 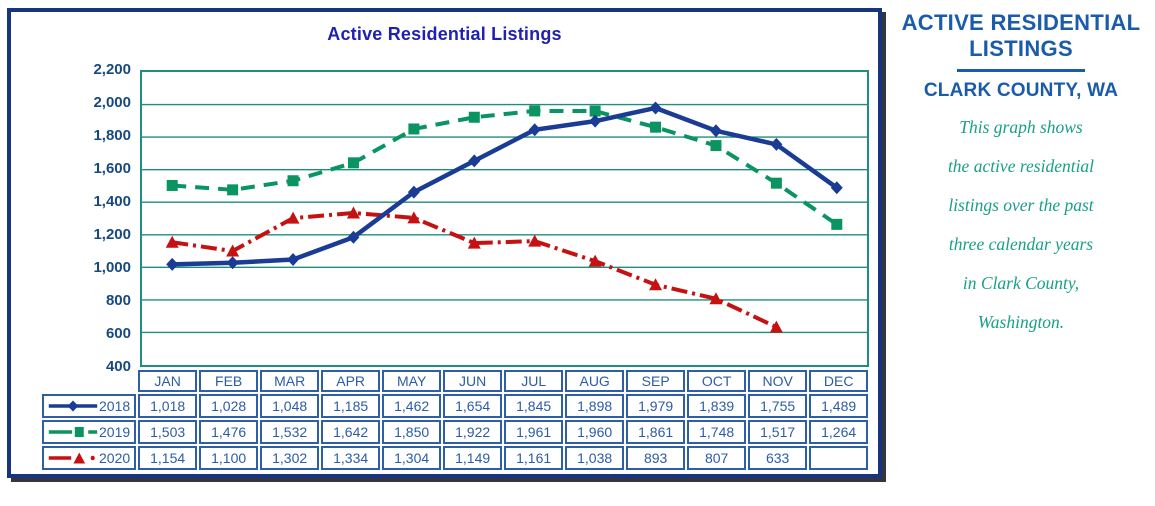 I want to click on month-header: JUL, so click(x=534, y=381).